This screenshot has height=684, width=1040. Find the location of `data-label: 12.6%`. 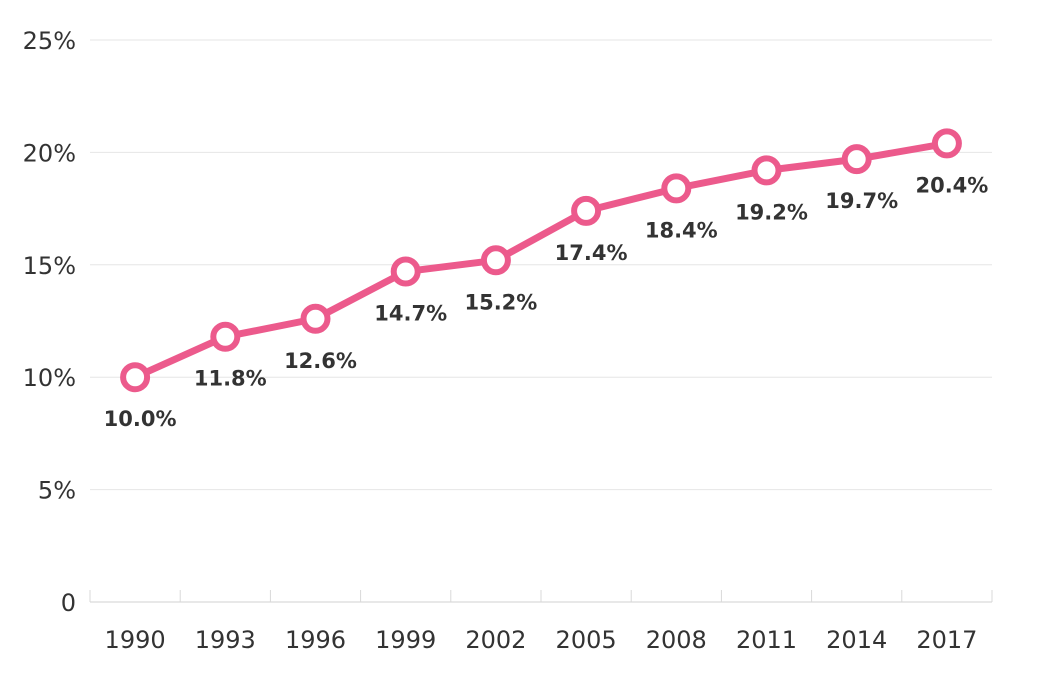

data-label: 12.6% is located at coordinates (320, 361).